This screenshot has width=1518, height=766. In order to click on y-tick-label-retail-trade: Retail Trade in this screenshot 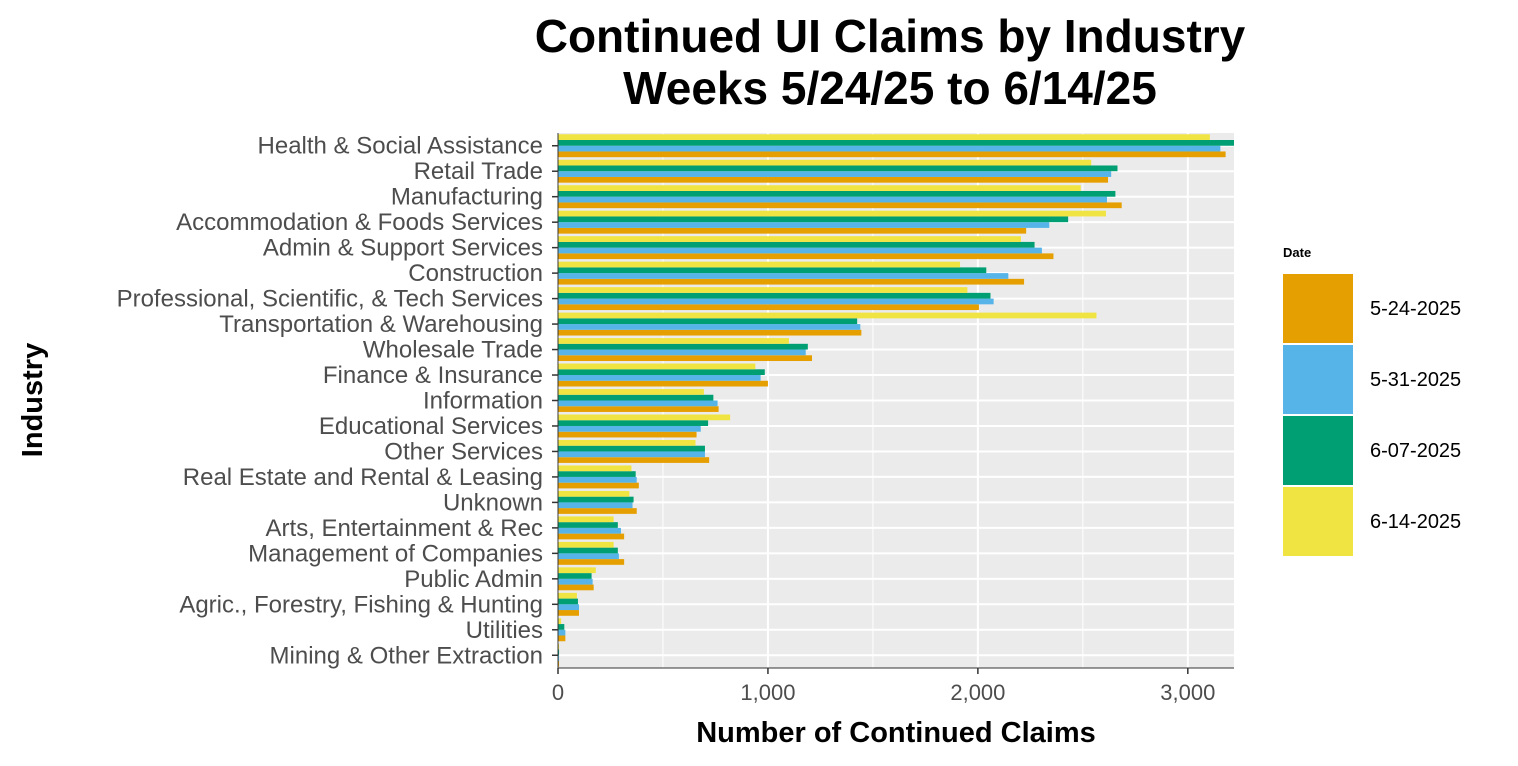, I will do `click(478, 171)`.